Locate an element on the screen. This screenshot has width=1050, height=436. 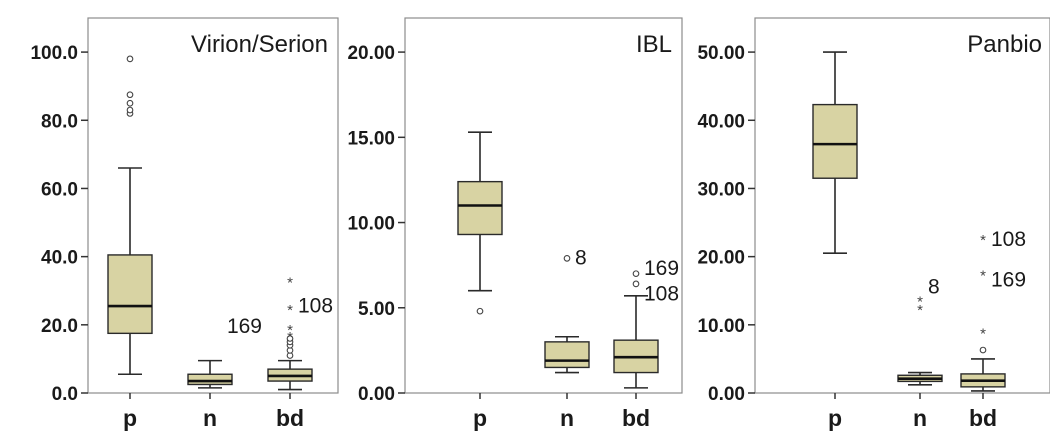
y-tick-label: 20.0 is located at coordinates (59, 326).